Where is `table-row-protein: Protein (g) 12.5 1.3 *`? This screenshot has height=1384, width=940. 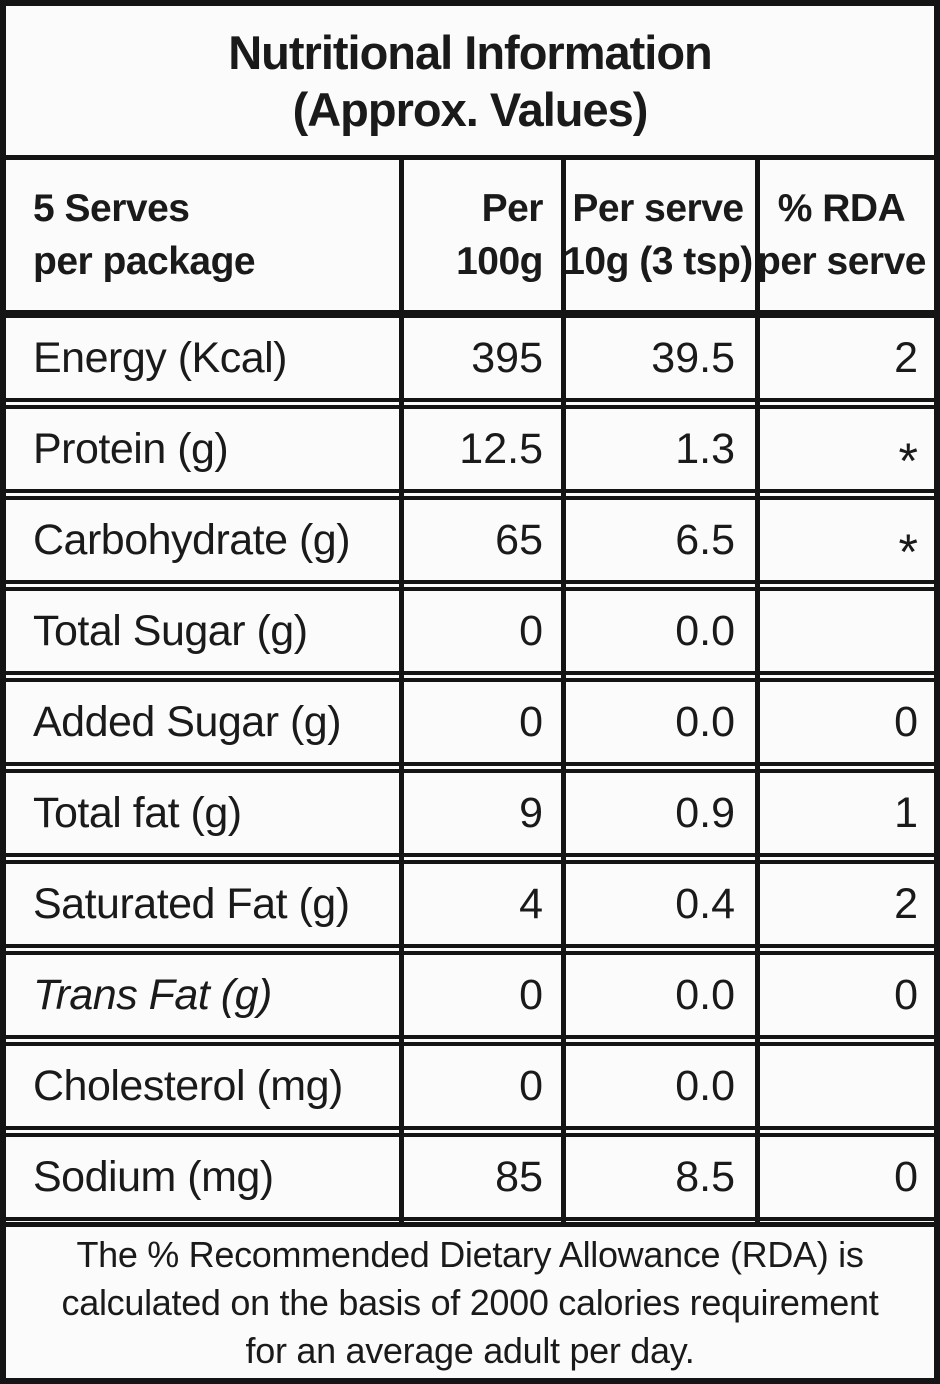
table-row-protein: Protein (g) 12.5 1.3 * is located at coordinates (470, 449).